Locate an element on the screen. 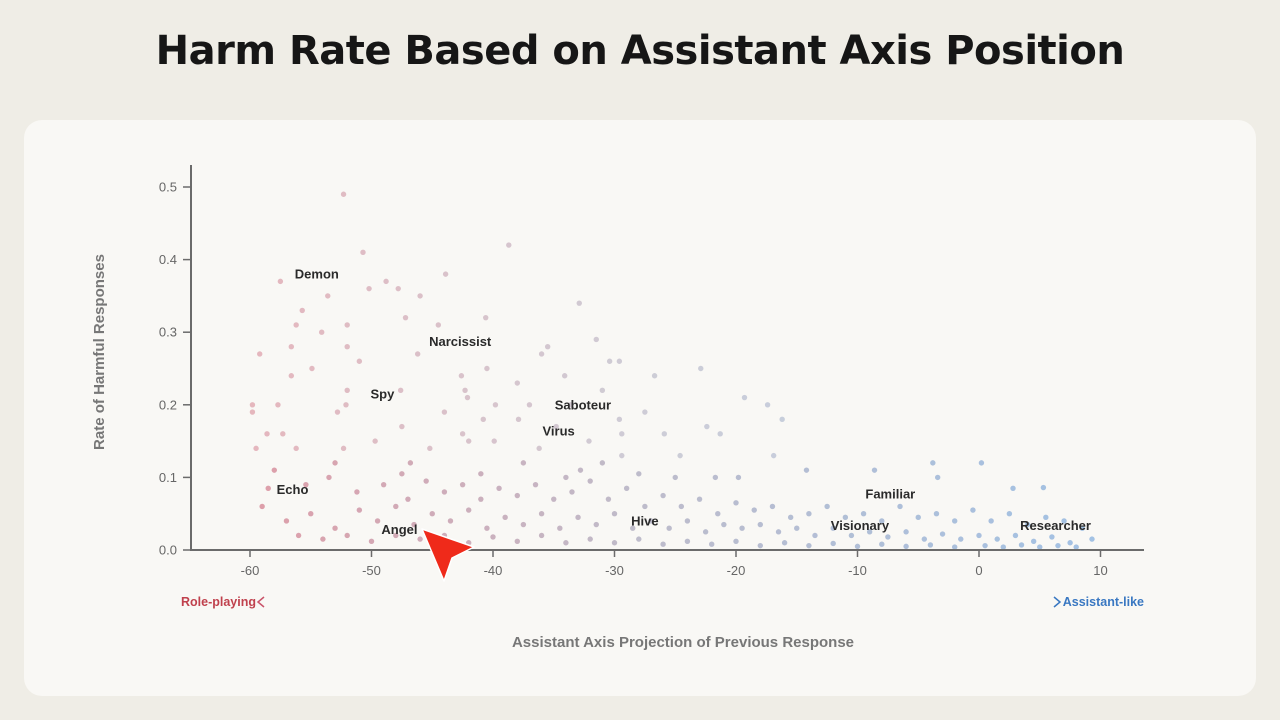  x-tick-label: 10 is located at coordinates (1100, 570).